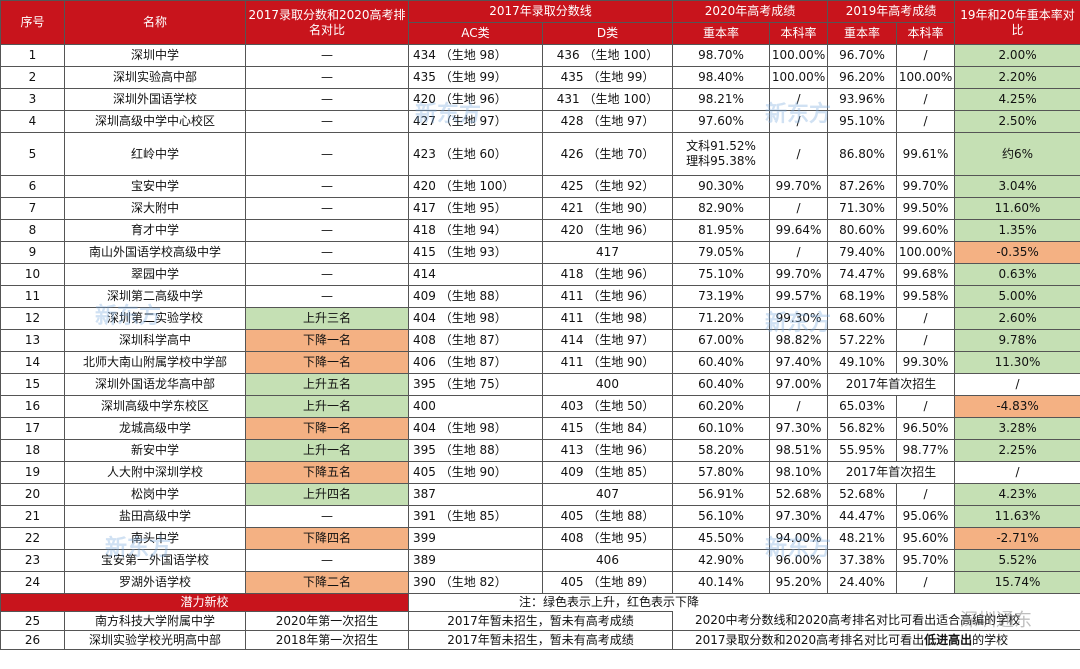 The width and height of the screenshot is (1080, 669). Describe the element at coordinates (607, 274) in the screenshot. I see `score-d: 418 （生地 96）` at that location.